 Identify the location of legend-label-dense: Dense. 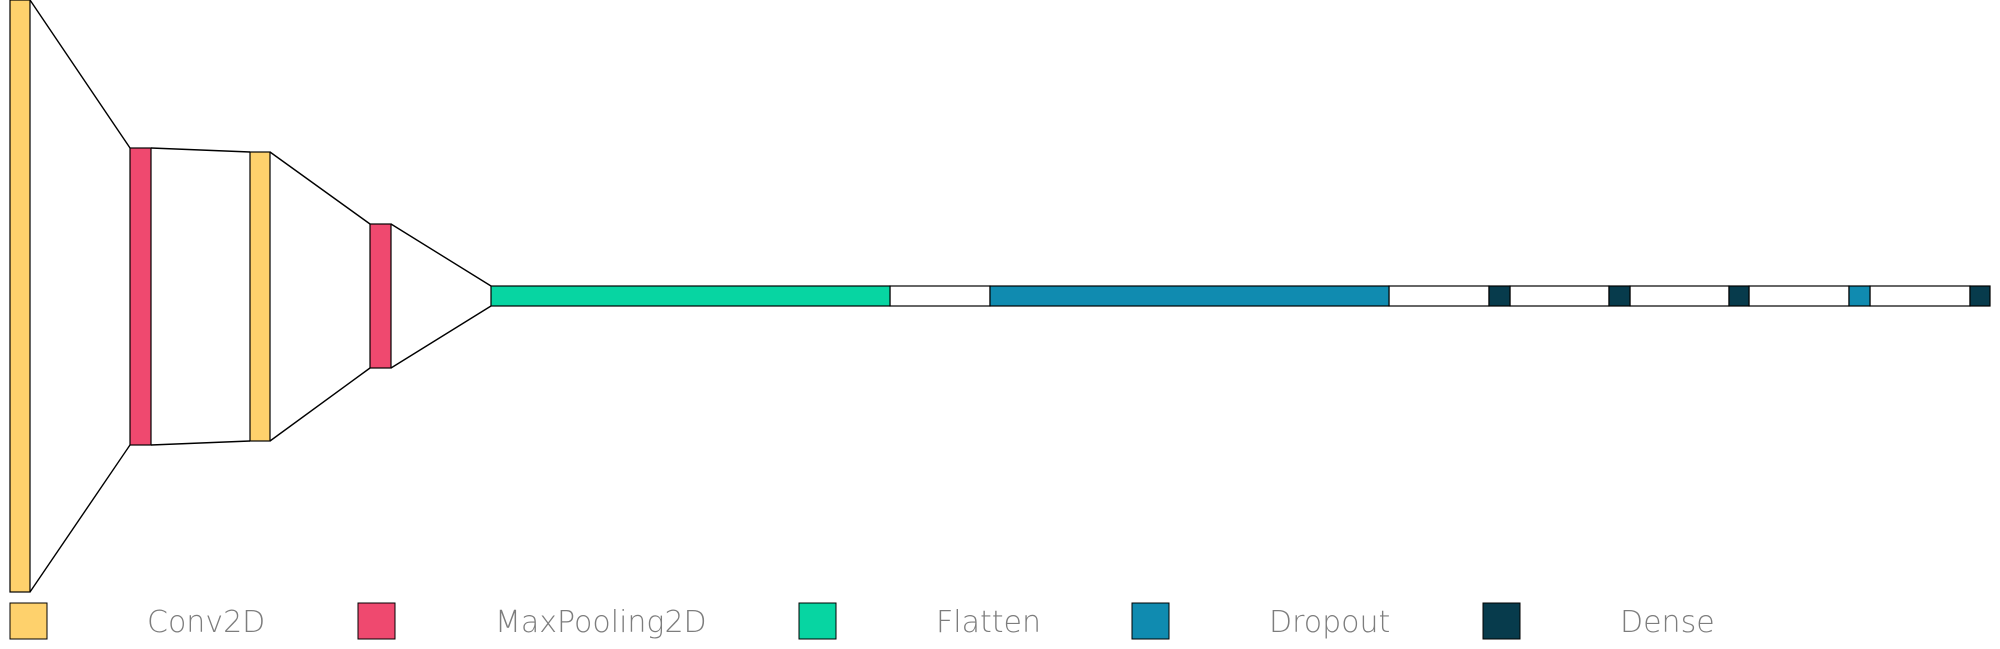
(1667, 622).